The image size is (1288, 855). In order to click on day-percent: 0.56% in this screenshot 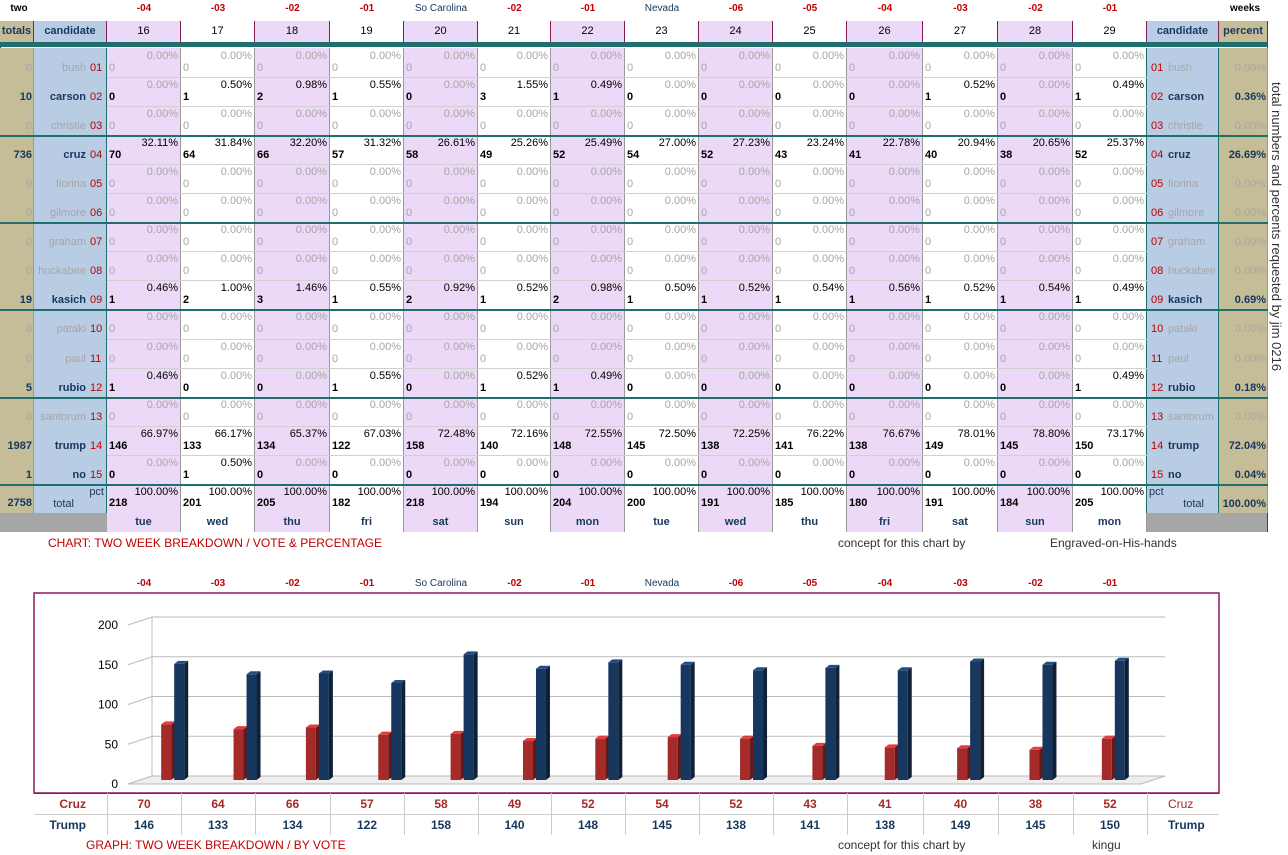, I will do `click(904, 288)`.